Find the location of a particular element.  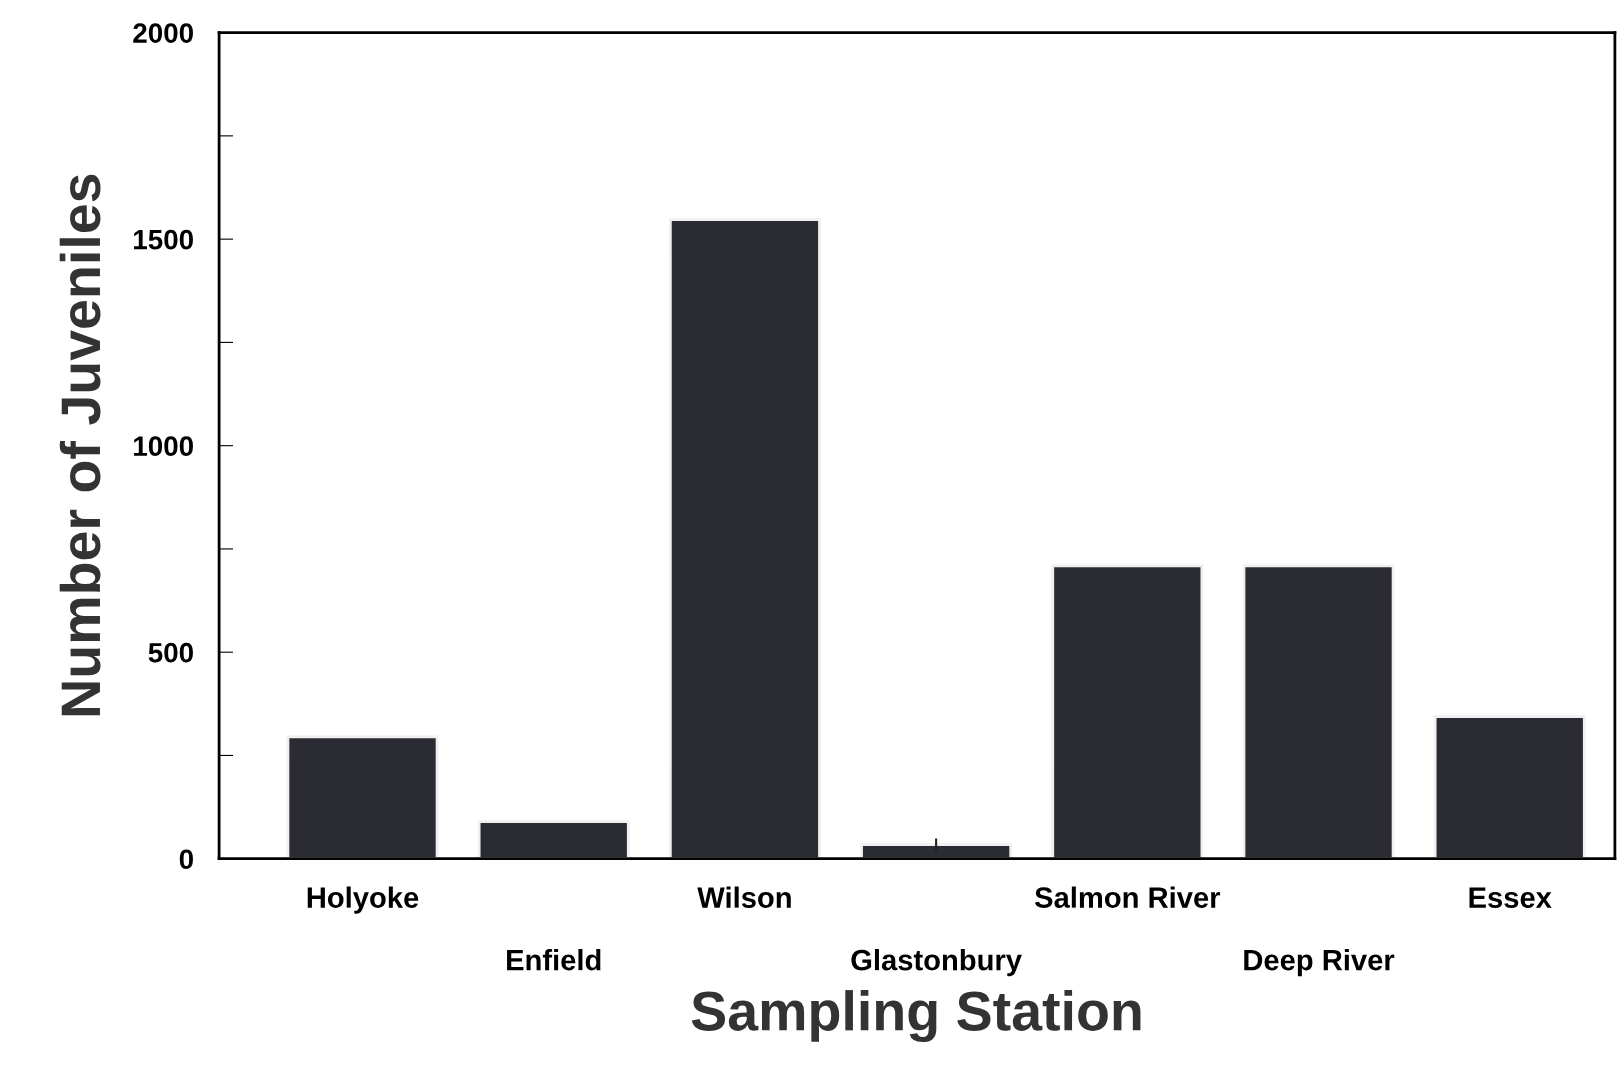

x-tick-label: Essex is located at coordinates (1510, 897).